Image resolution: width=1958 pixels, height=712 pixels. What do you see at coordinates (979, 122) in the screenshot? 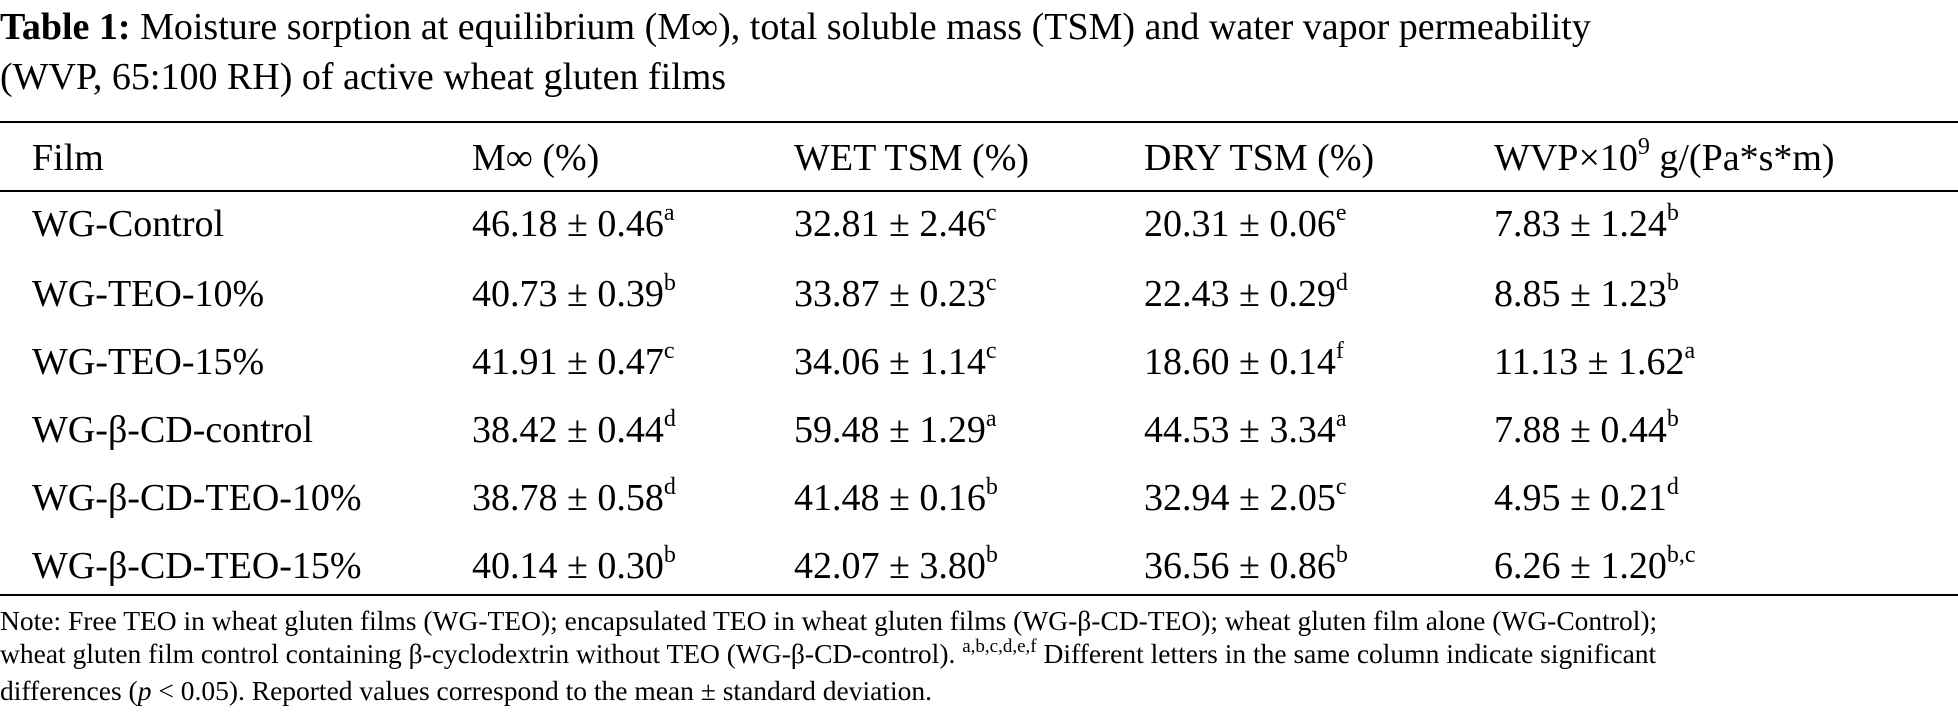
I see `top-rule` at bounding box center [979, 122].